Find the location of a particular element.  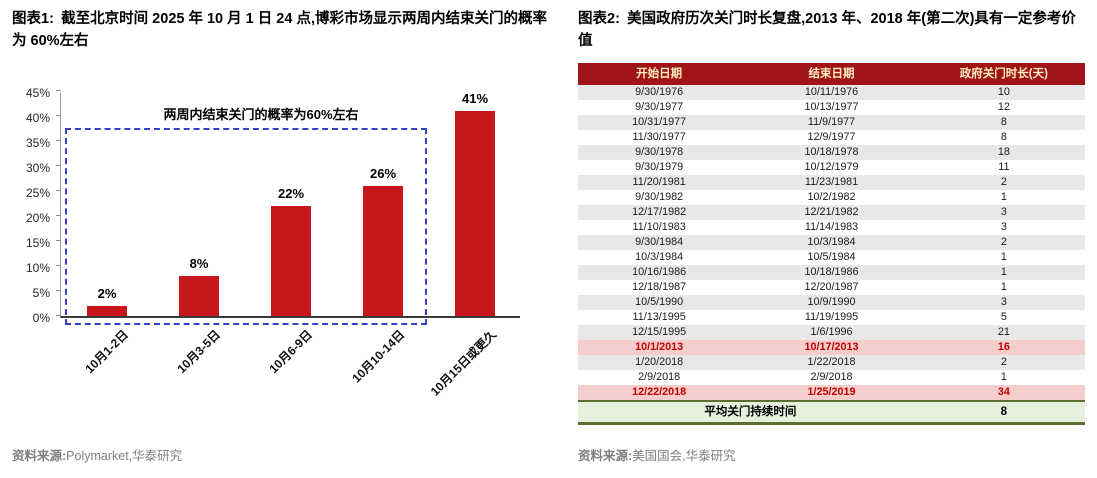

table-row: 12/17/1982 12/21/1982 3 is located at coordinates (831, 212).